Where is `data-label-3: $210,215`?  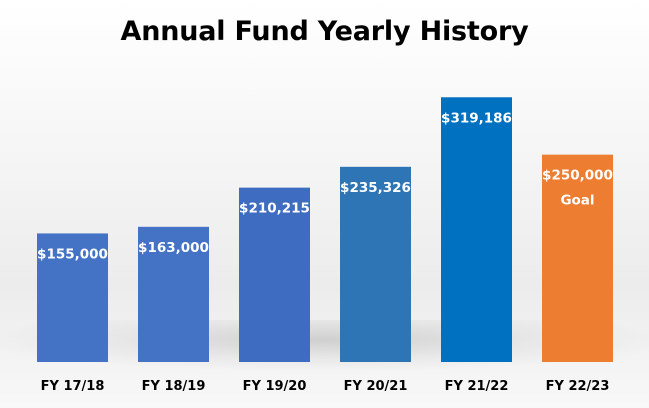
data-label-3: $210,215 is located at coordinates (274, 209).